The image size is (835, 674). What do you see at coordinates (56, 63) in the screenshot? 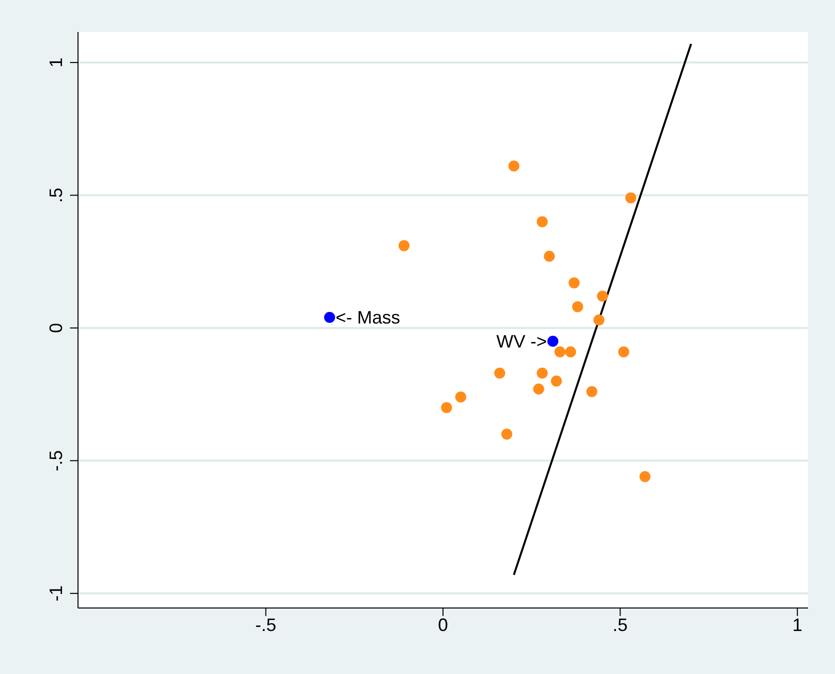
I see `y-tick-label: 1` at bounding box center [56, 63].